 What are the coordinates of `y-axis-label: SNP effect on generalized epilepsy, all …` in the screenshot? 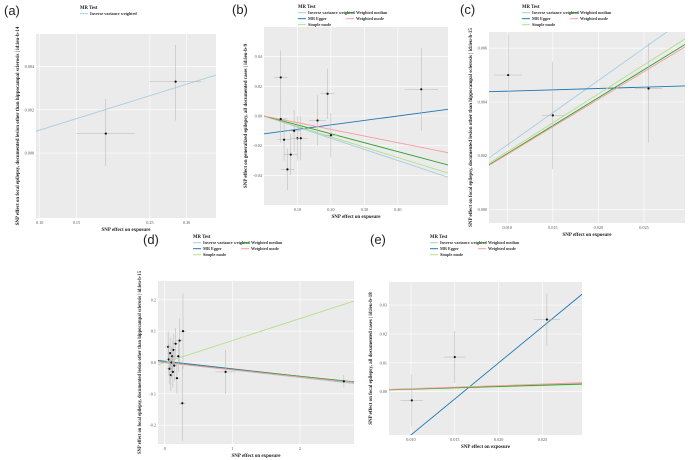 It's located at (246, 115).